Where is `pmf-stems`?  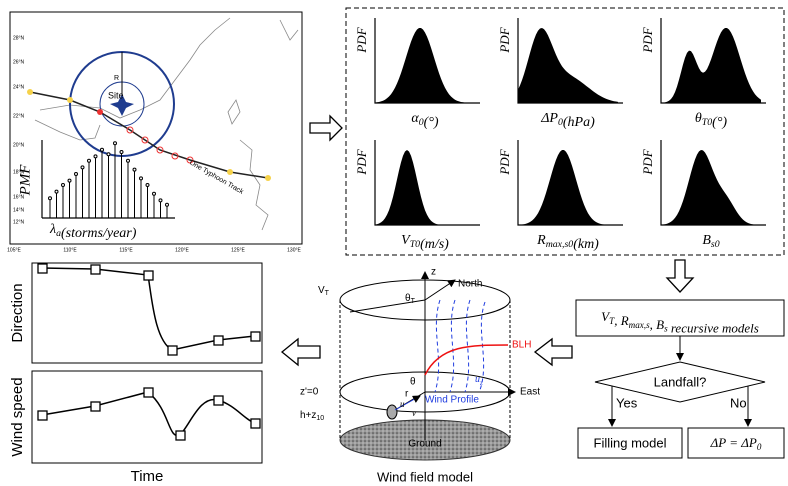 pmf-stems is located at coordinates (108, 179).